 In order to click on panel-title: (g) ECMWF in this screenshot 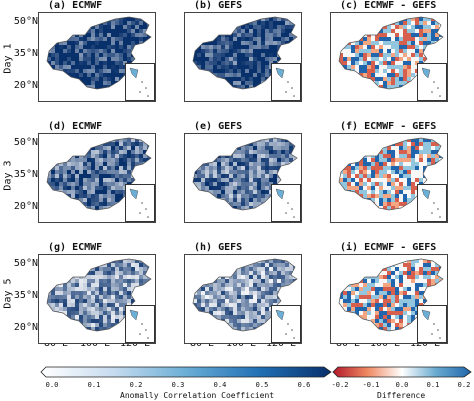, I will do `click(75, 247)`.